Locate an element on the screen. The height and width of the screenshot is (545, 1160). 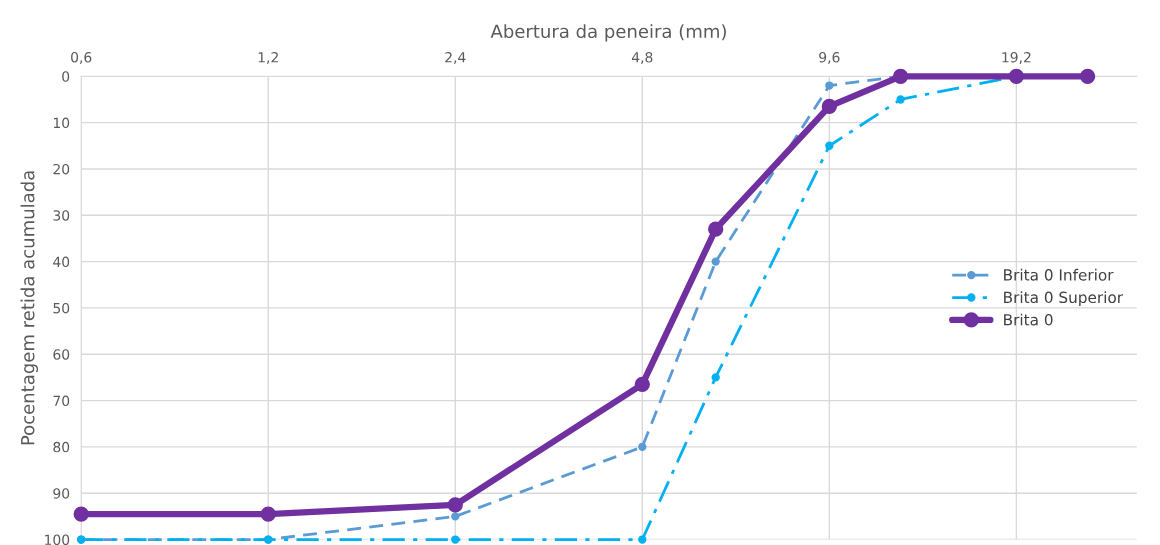
y-tick-label: 70 is located at coordinates (61, 401).